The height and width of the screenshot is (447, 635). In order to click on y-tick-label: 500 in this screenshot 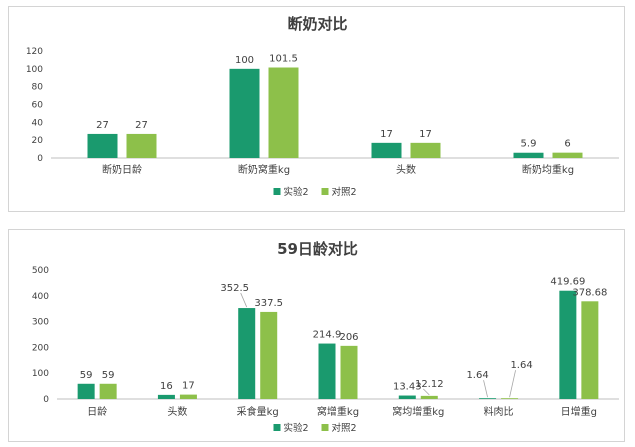, I will do `click(40, 271)`.